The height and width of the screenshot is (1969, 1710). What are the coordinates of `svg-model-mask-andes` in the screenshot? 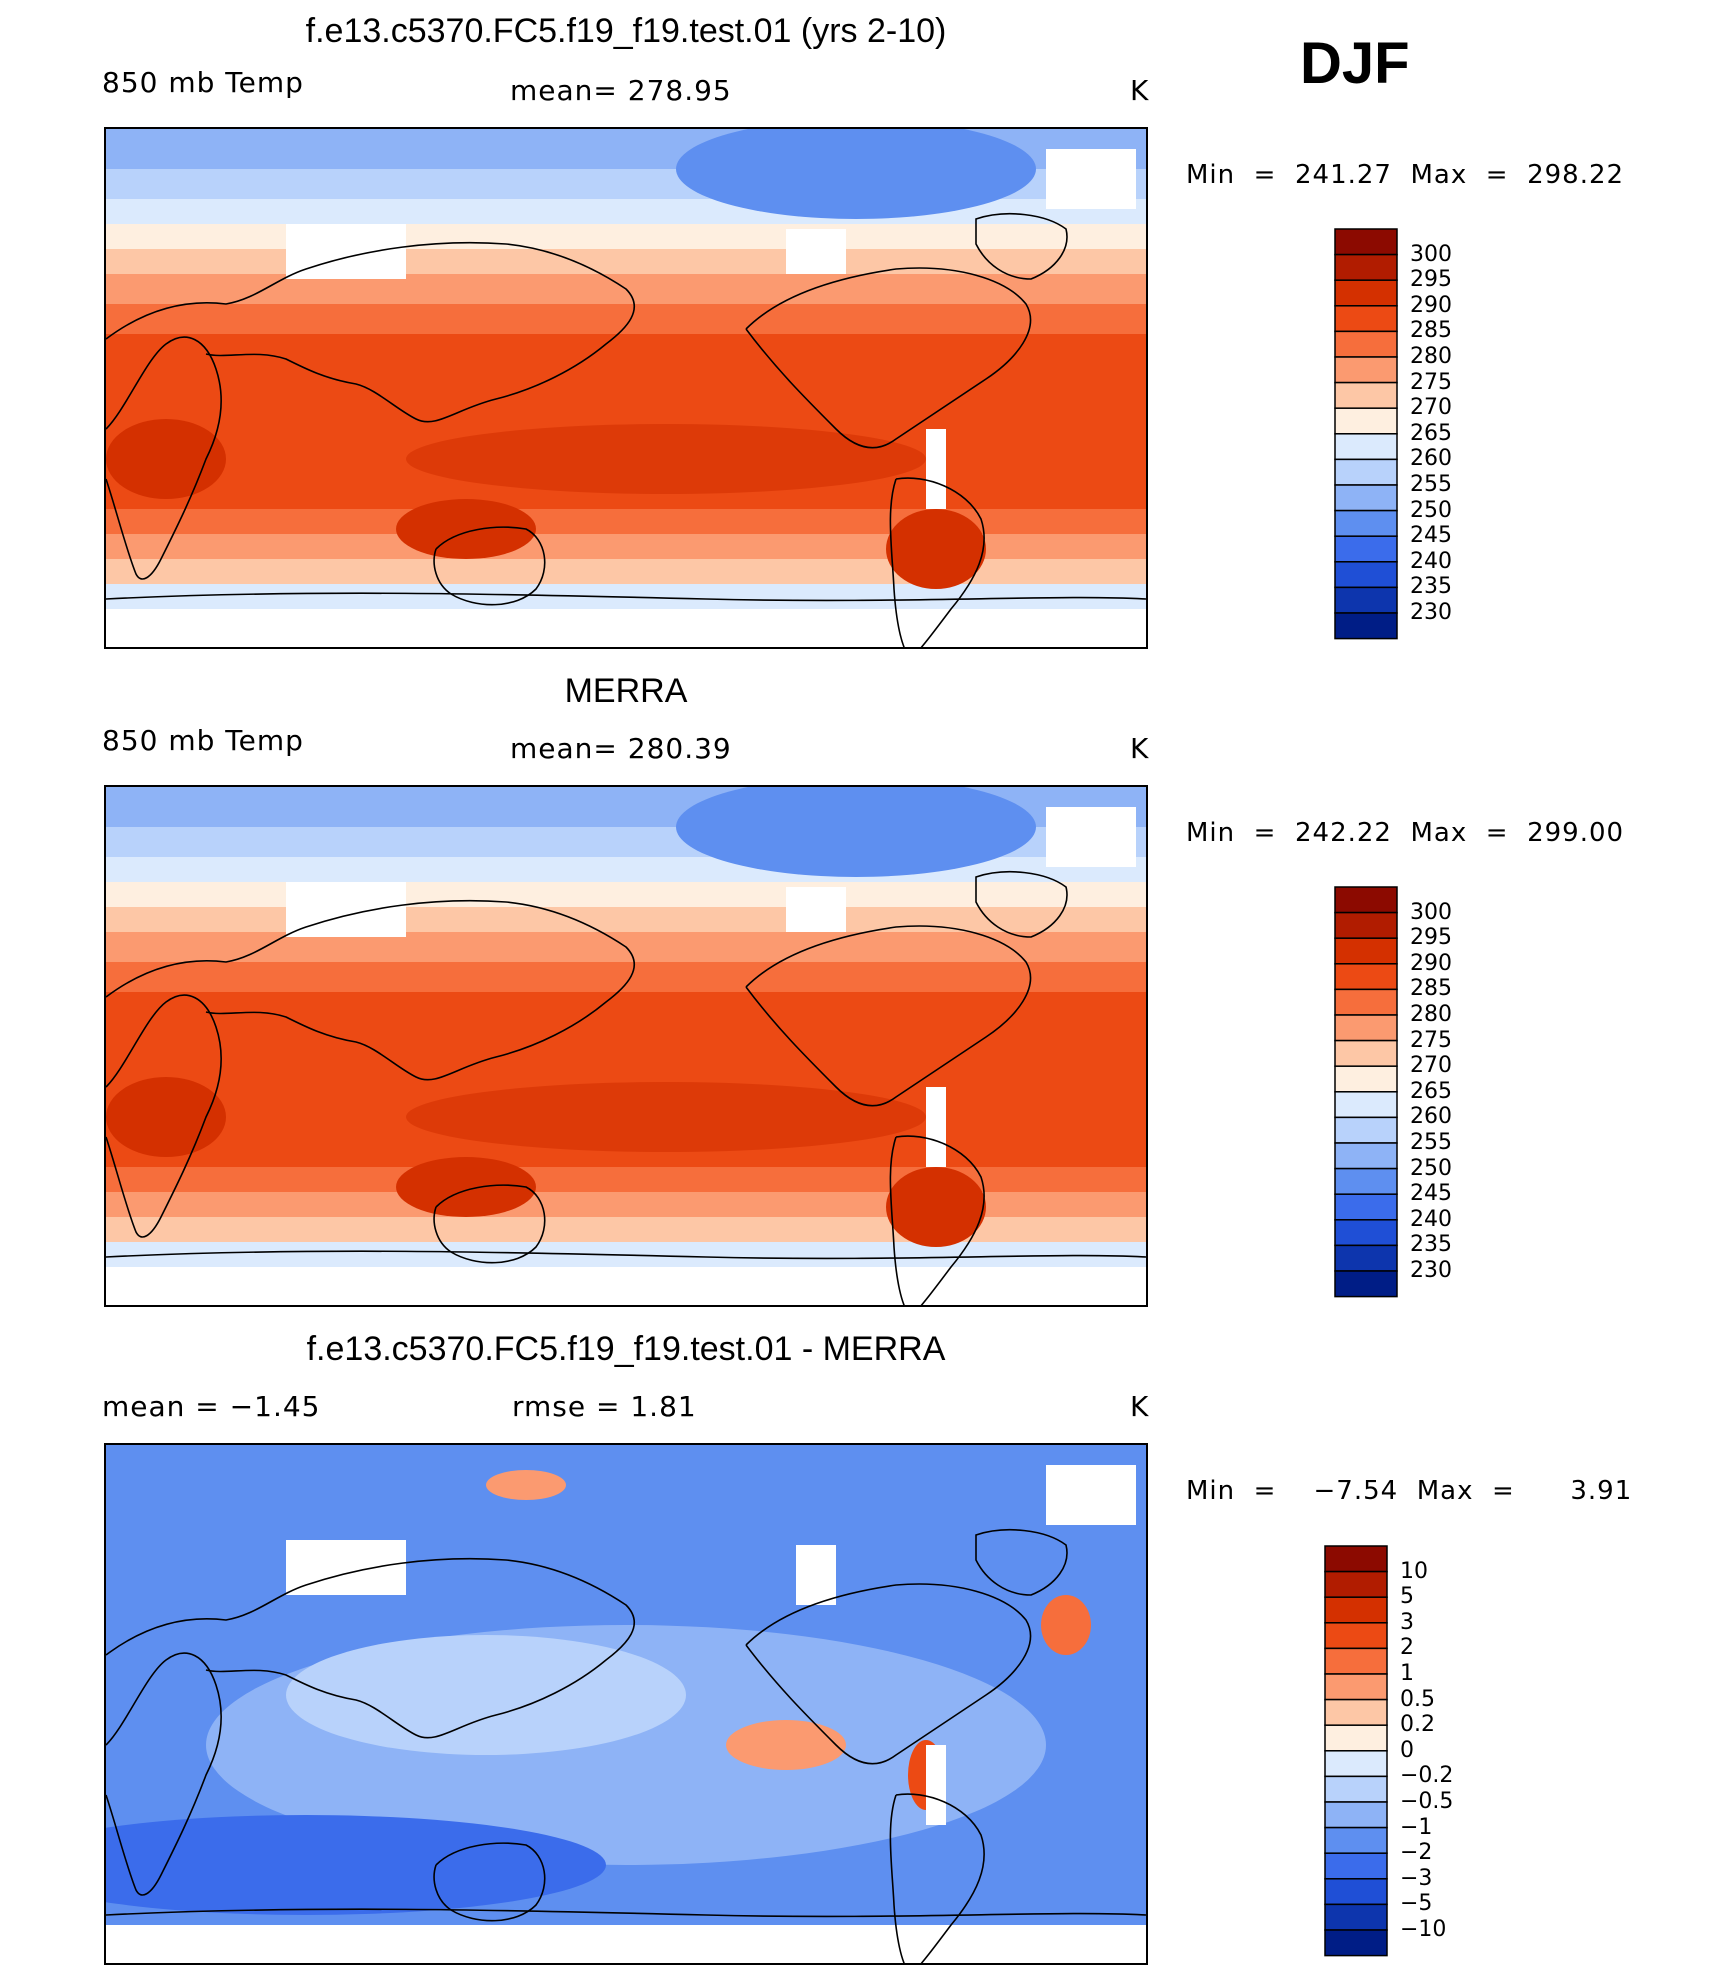 It's located at (936, 469).